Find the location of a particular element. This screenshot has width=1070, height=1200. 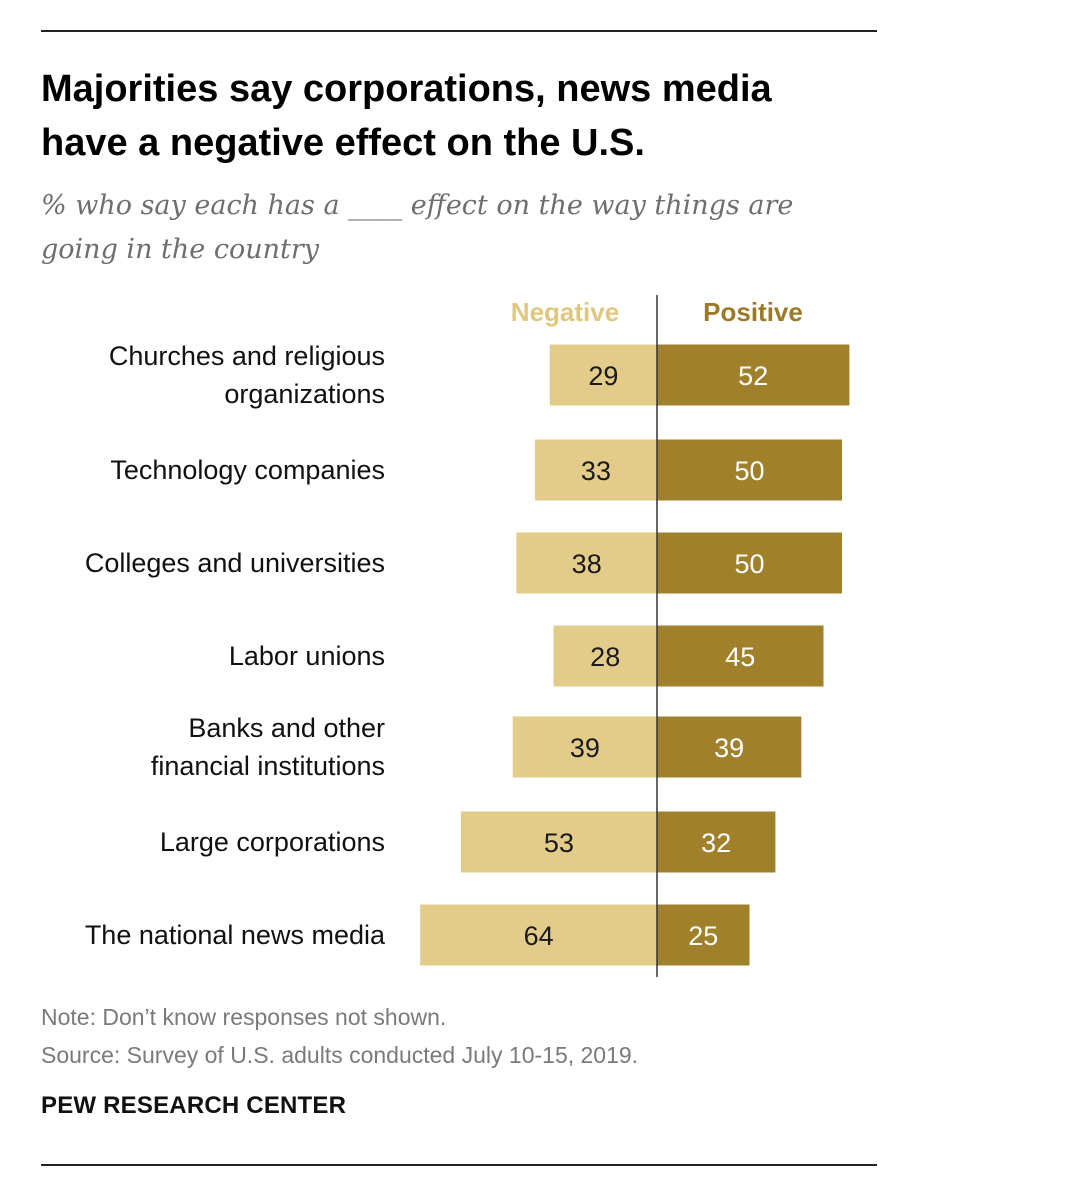

title-line-2: have a negative effect on the U.S. is located at coordinates (343, 143).